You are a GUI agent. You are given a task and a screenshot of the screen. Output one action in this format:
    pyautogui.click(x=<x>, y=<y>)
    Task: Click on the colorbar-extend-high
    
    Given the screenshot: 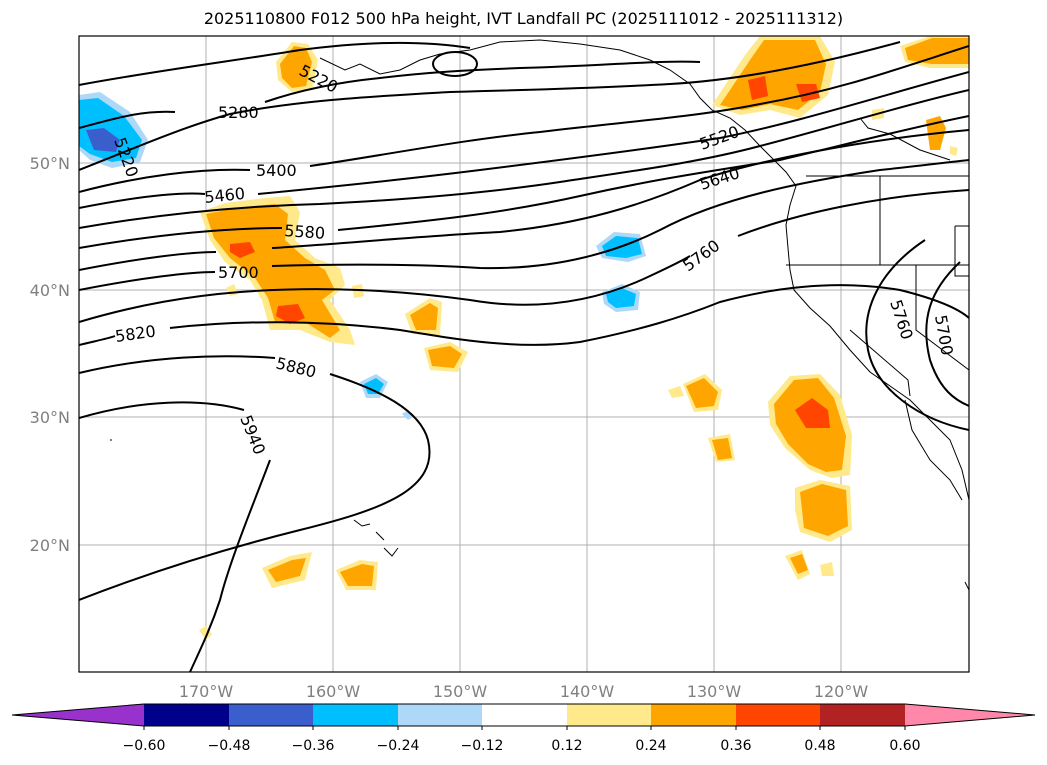 What is the action you would take?
    pyautogui.click(x=970, y=715)
    